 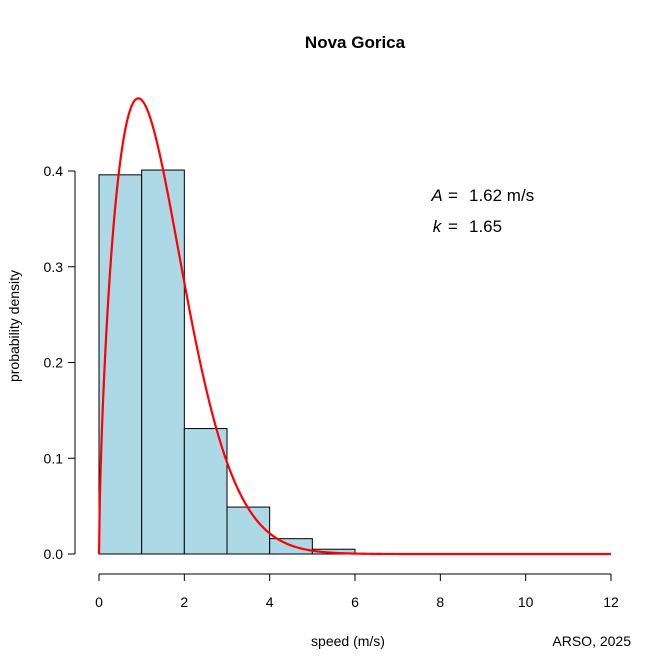 What do you see at coordinates (54, 363) in the screenshot?
I see `y-tick-label: 0.2` at bounding box center [54, 363].